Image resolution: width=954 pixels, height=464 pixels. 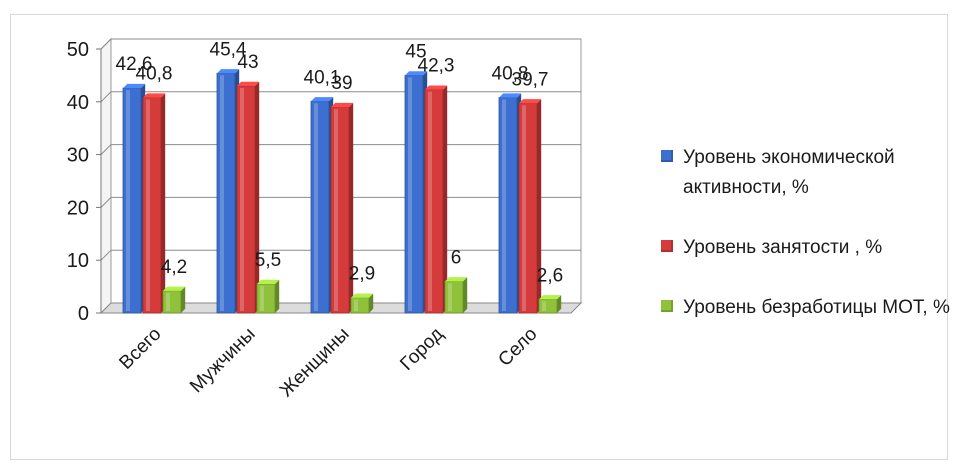 I want to click on data-label: 39,7, so click(x=530, y=79).